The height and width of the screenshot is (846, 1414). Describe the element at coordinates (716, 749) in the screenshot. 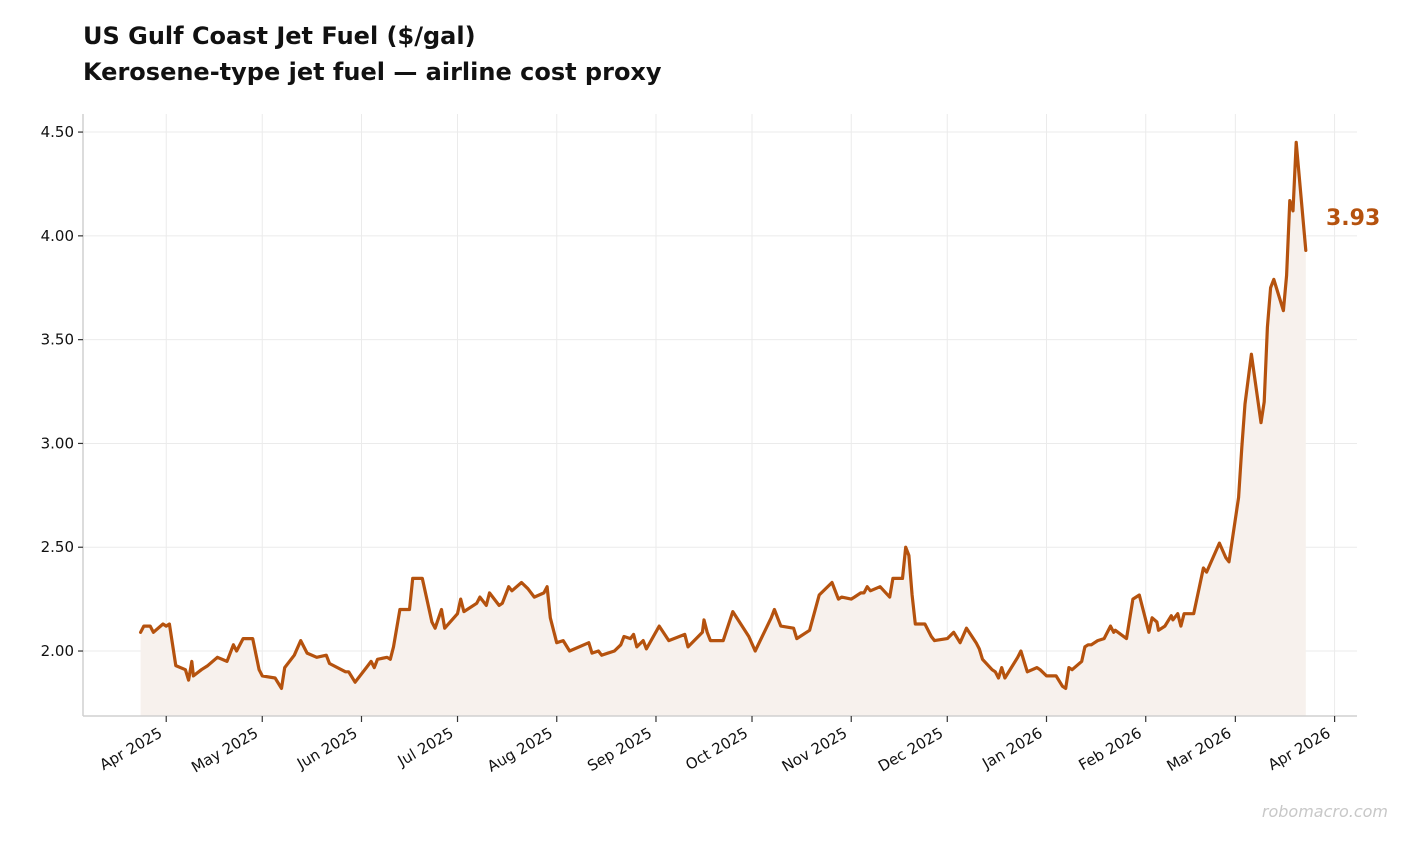

I see `x-tick-label: Oct 2025` at that location.